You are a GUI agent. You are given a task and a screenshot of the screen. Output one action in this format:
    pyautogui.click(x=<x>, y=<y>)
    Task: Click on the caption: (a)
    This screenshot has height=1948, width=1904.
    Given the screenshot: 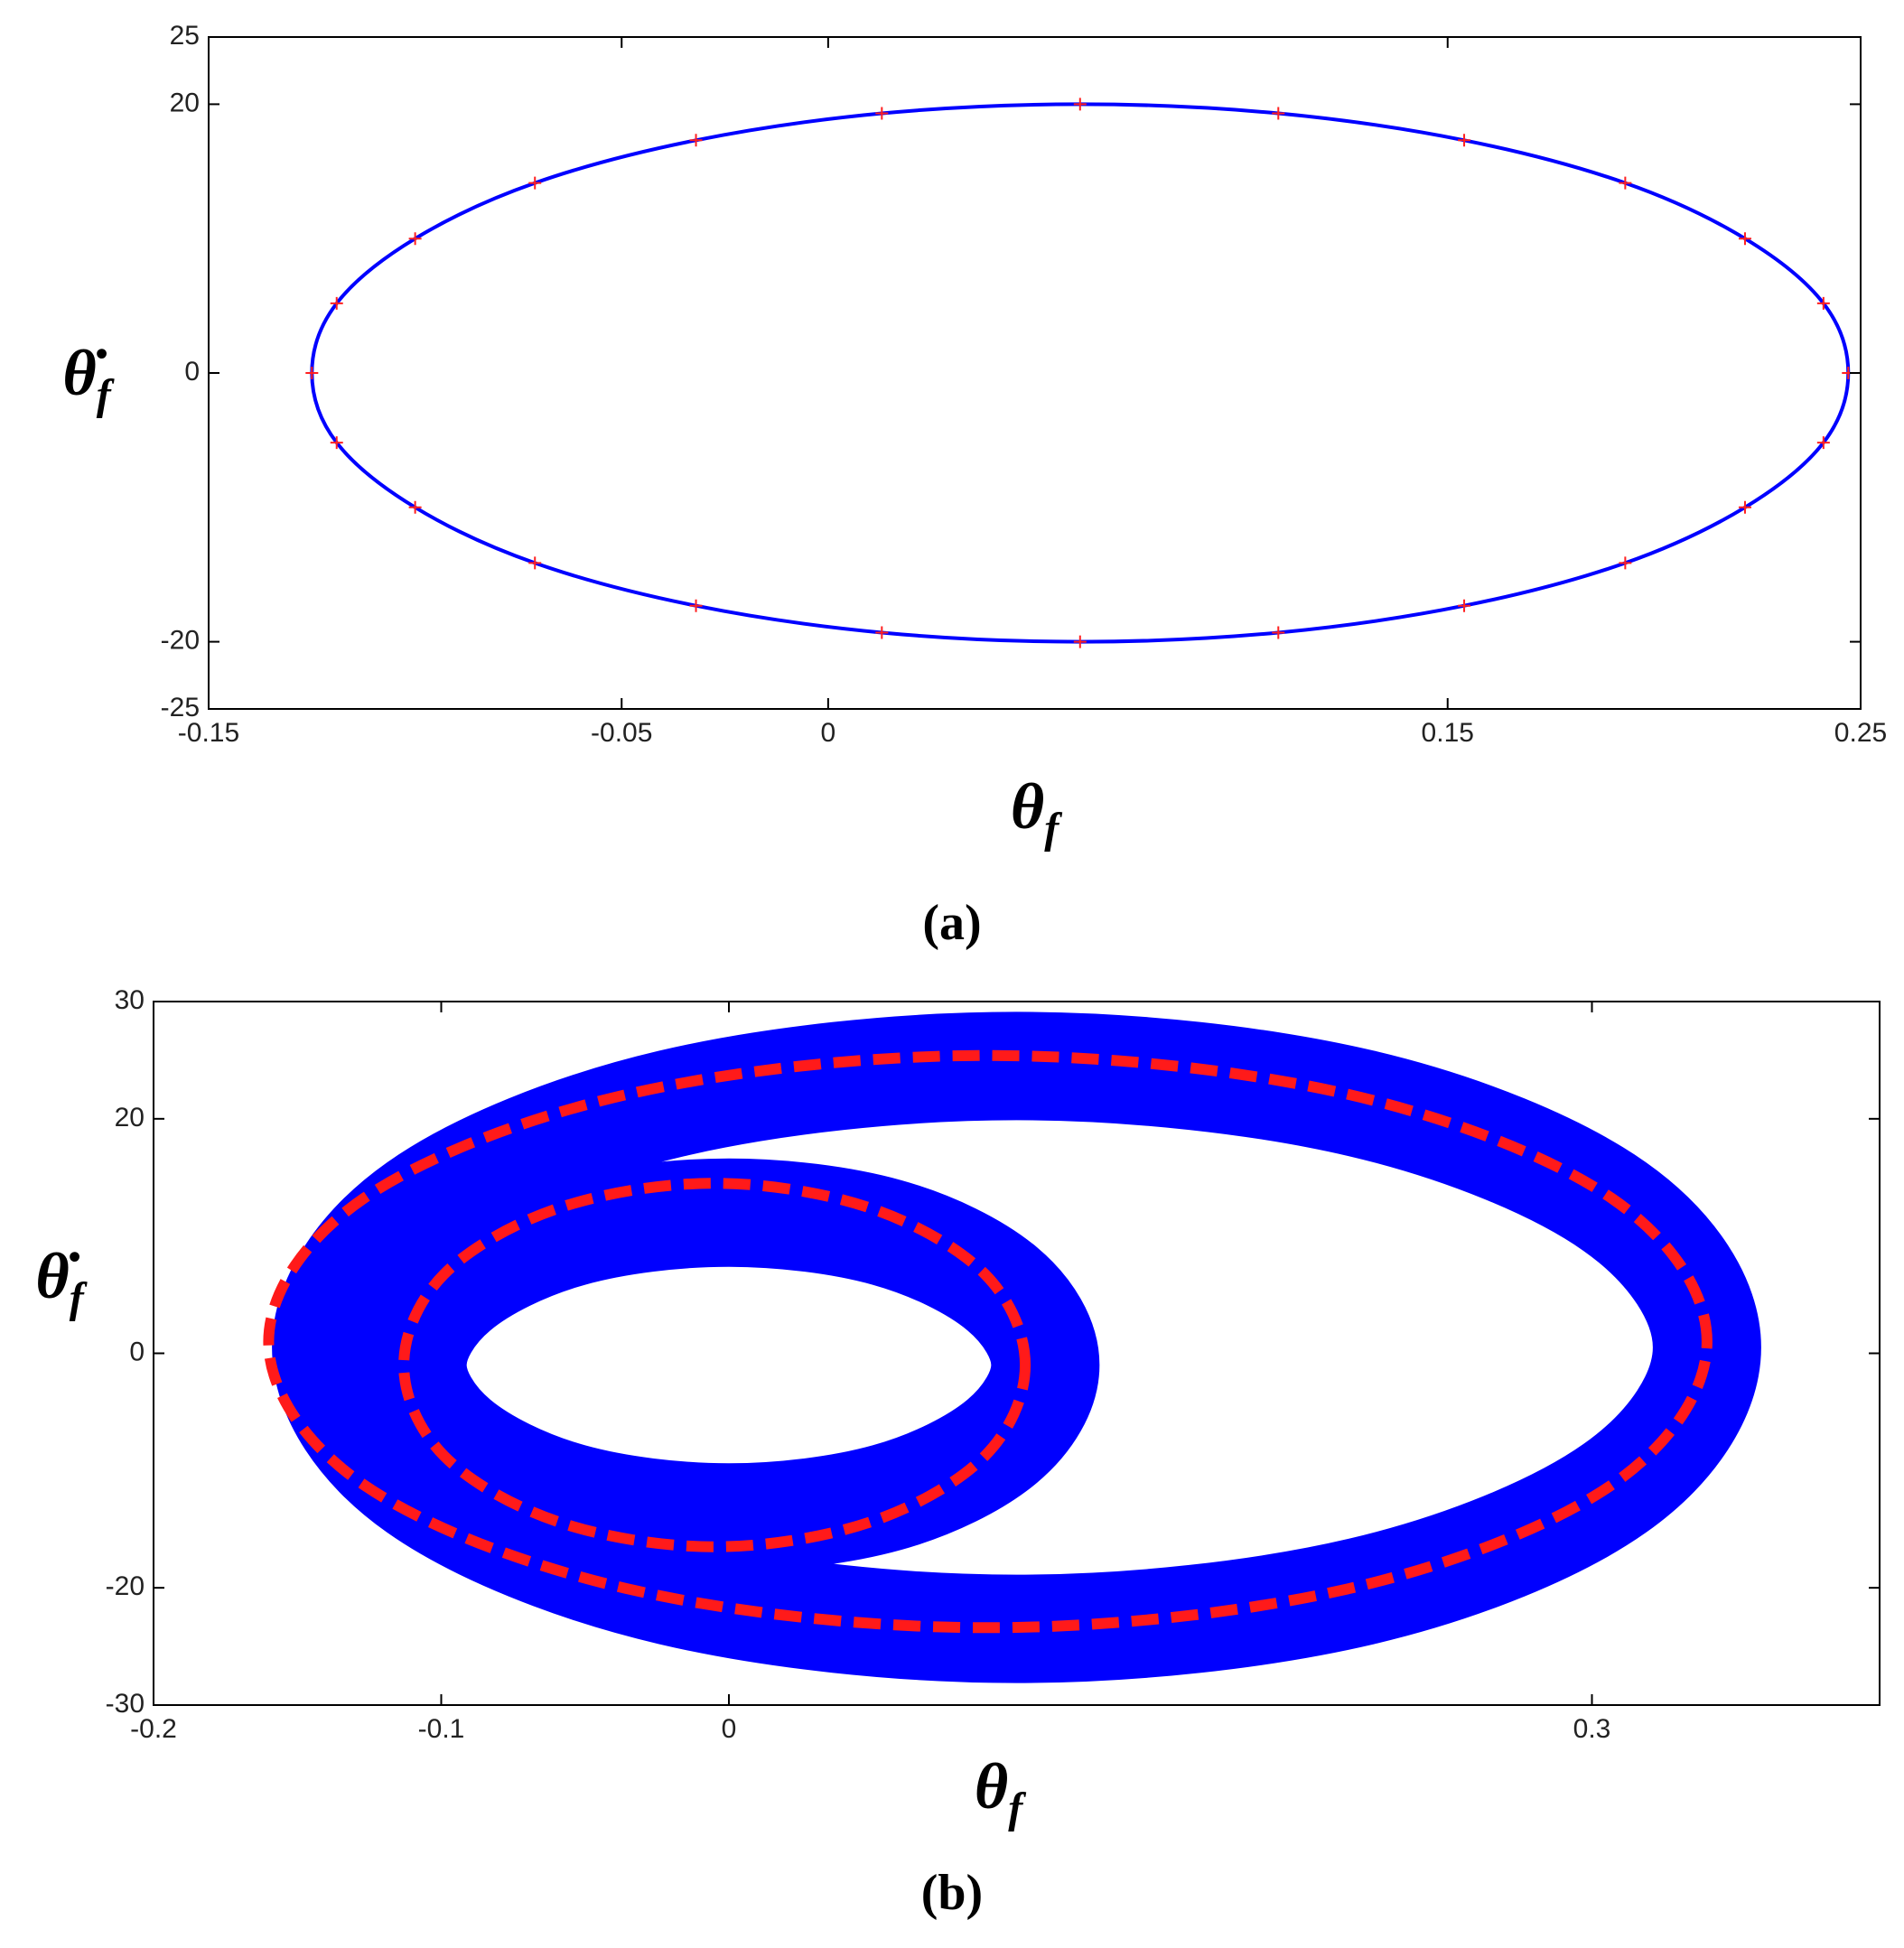 What is the action you would take?
    pyautogui.click(x=952, y=923)
    